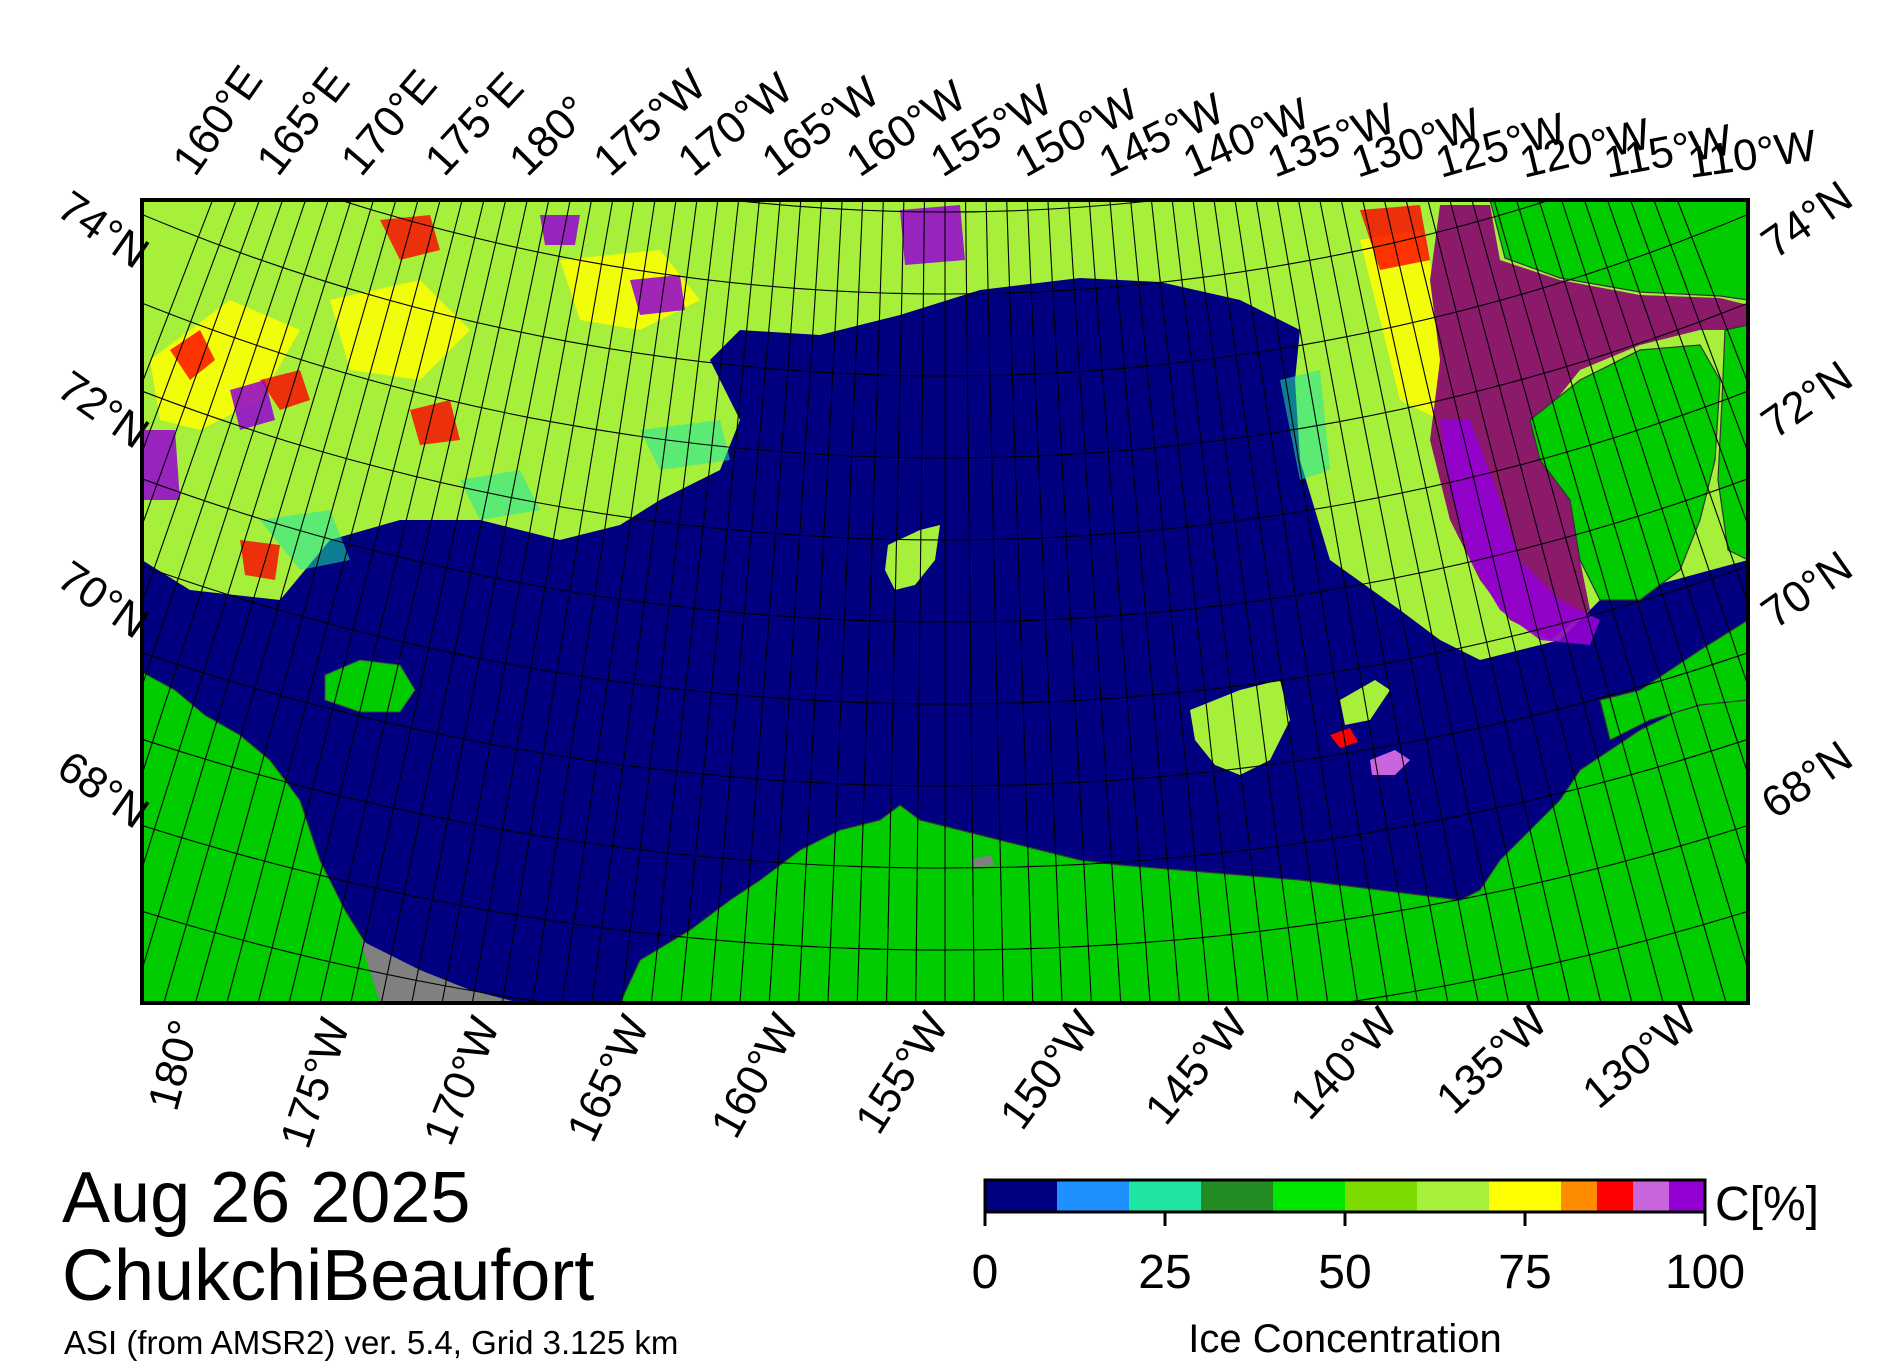 The height and width of the screenshot is (1370, 1890). Describe the element at coordinates (1732, 442) in the screenshot. I see `victoria-island` at that location.